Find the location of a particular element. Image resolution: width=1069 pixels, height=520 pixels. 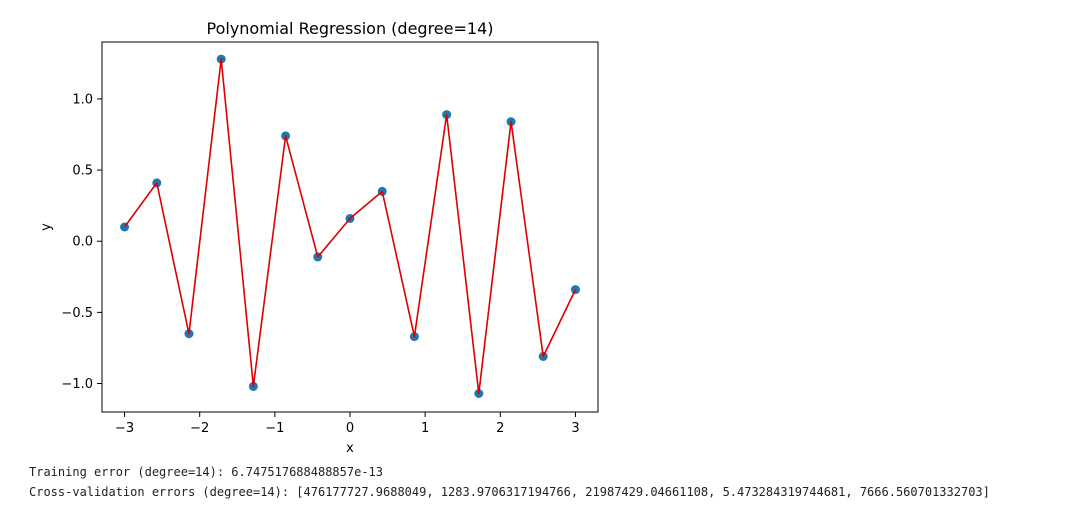

y-tick-label: 0.0 is located at coordinates (82, 242).